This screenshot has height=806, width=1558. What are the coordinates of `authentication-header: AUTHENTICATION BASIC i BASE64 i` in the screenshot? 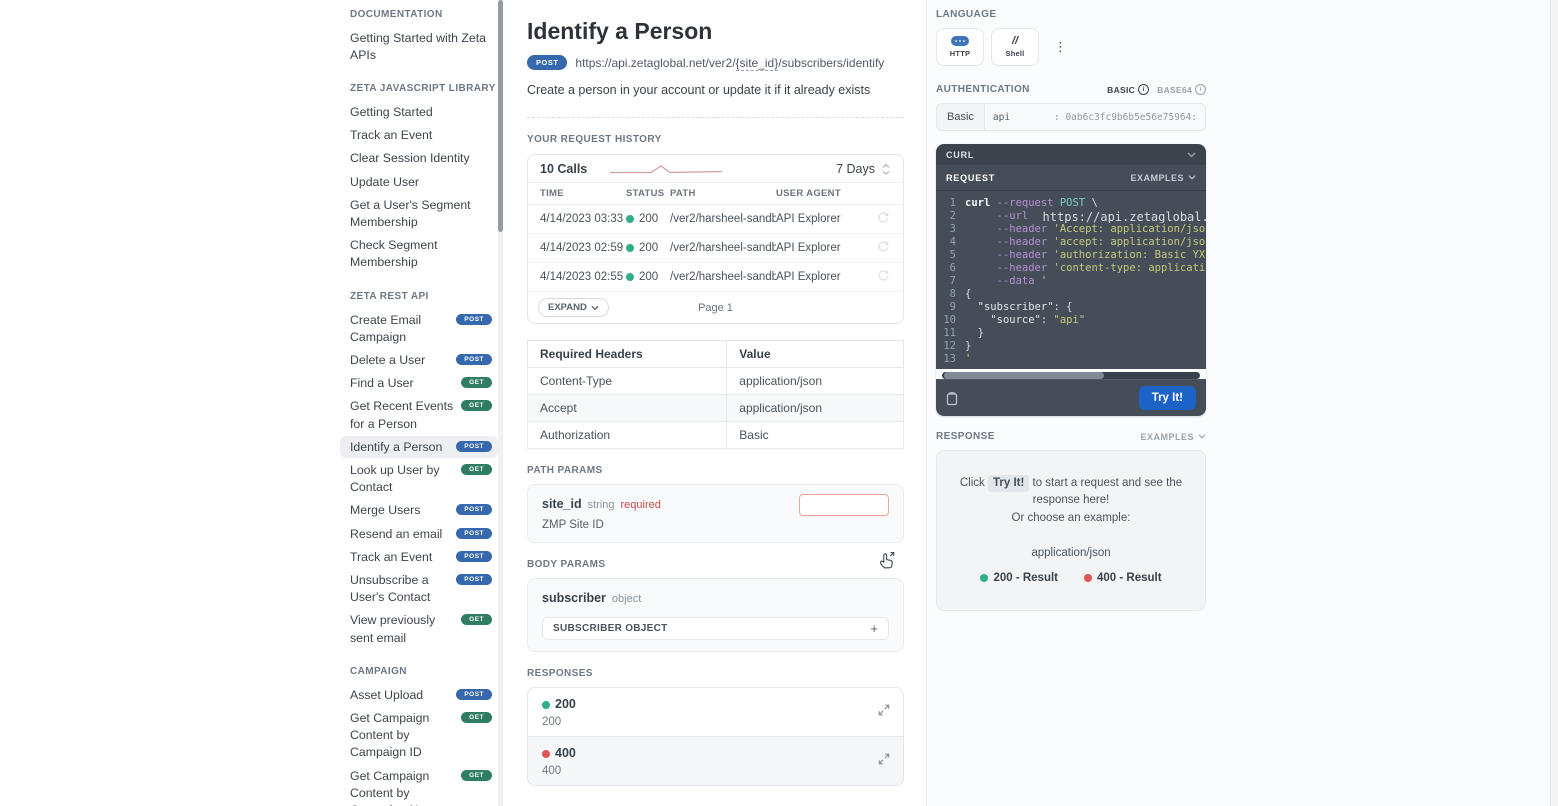 It's located at (1071, 89).